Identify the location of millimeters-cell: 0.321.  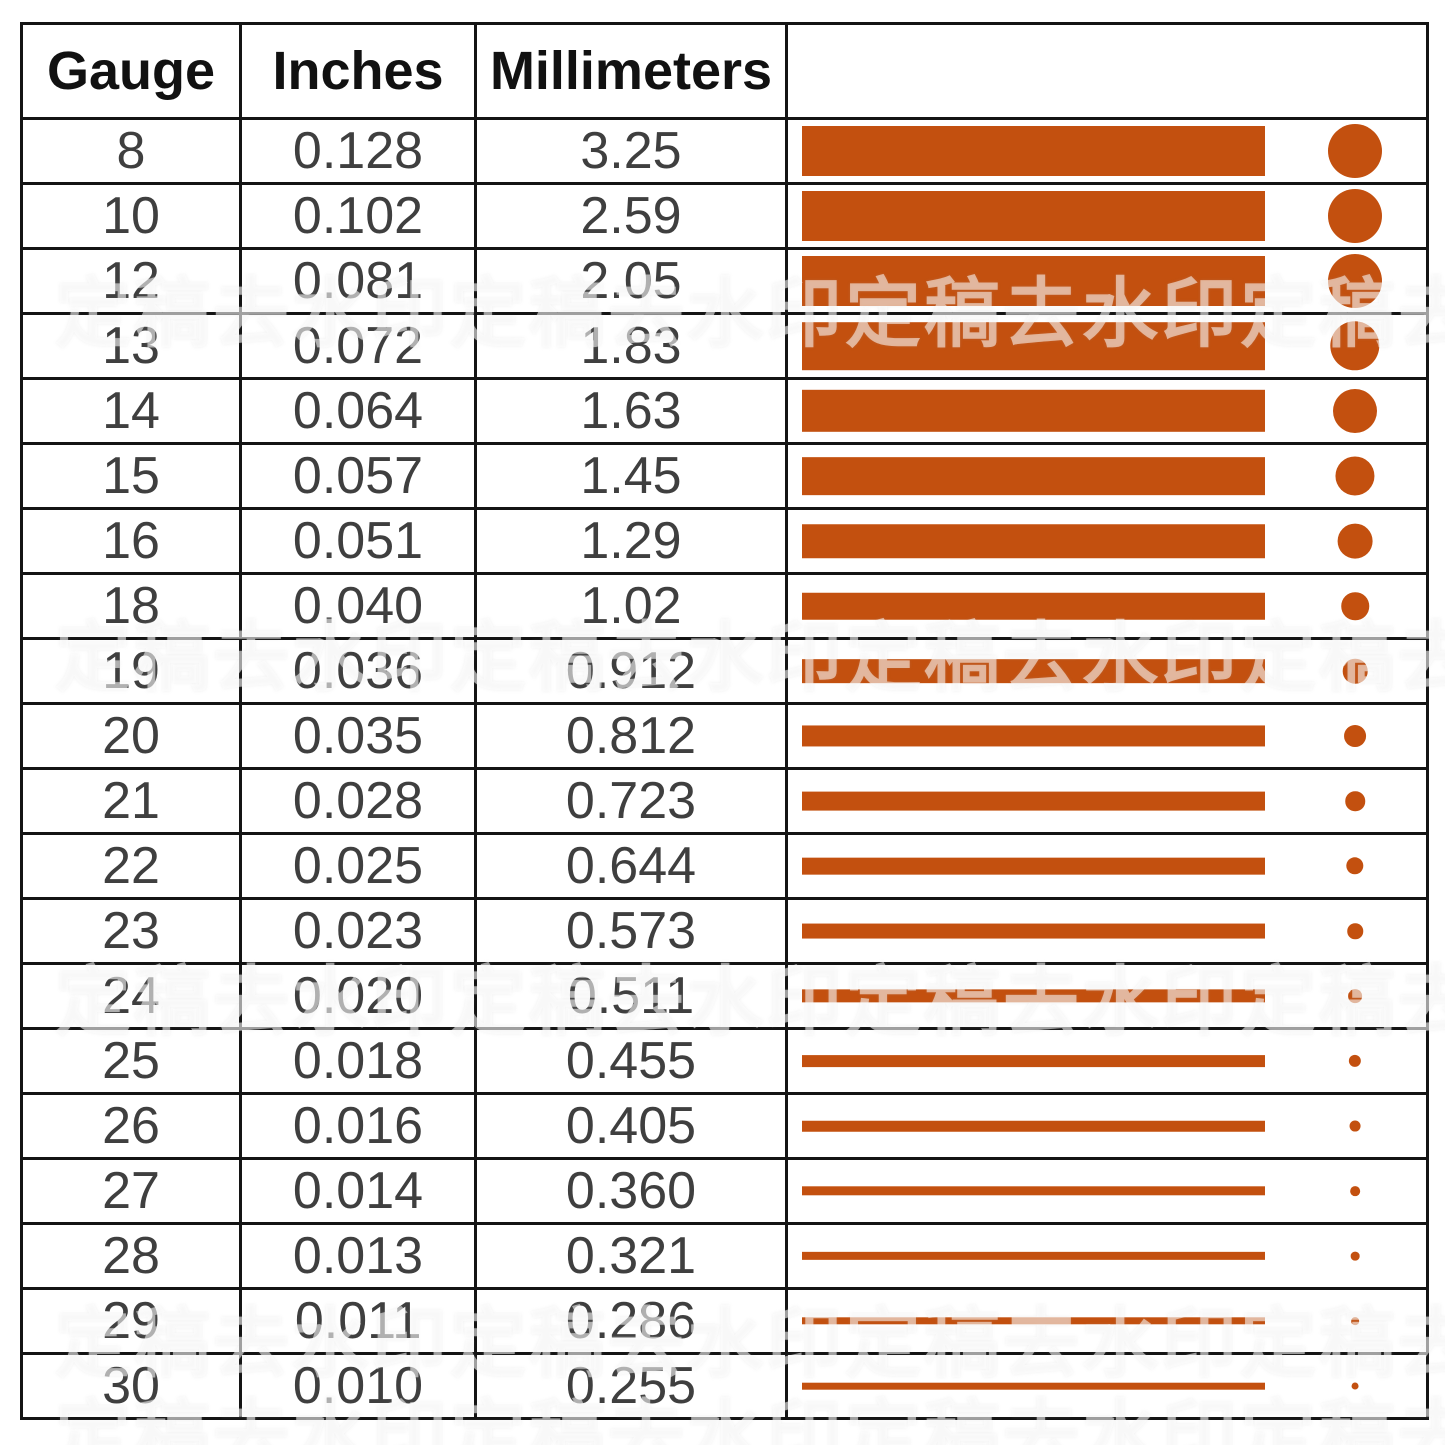
(631, 1256).